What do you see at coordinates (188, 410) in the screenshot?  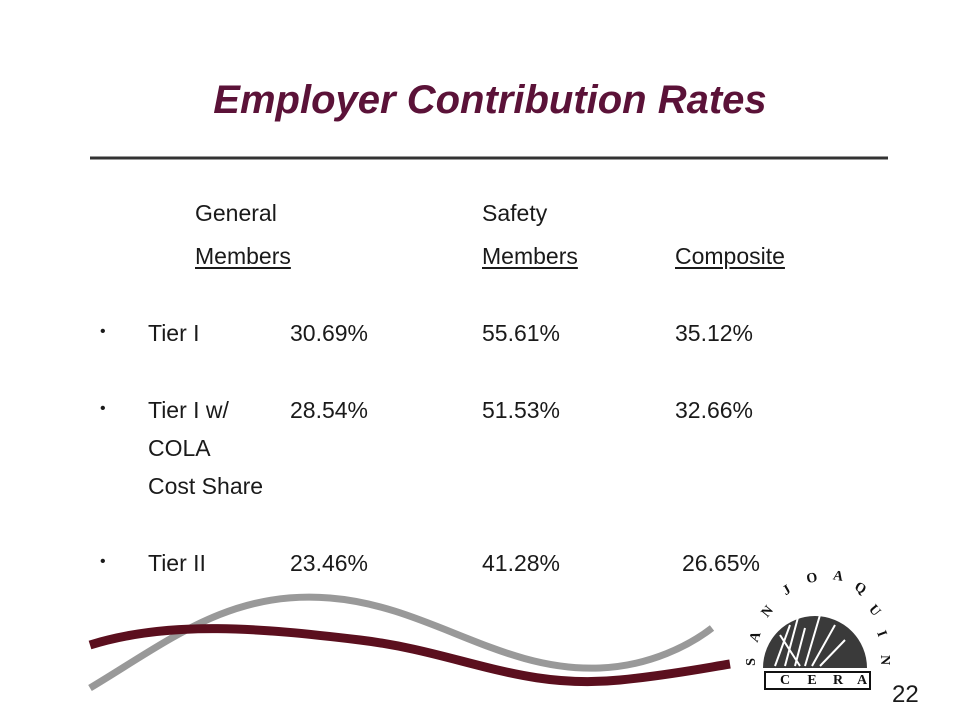 I see `row-label: Tier I w/` at bounding box center [188, 410].